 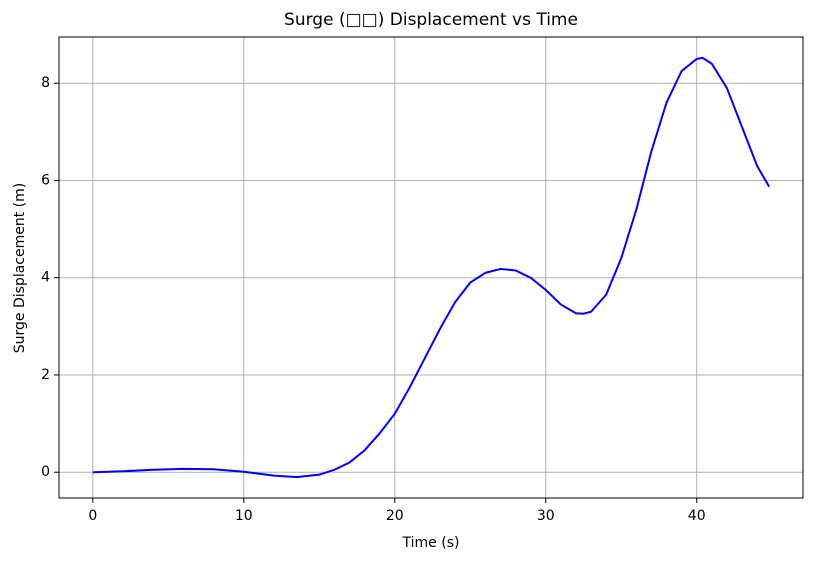 What do you see at coordinates (244, 516) in the screenshot?
I see `x-tick-label: 10` at bounding box center [244, 516].